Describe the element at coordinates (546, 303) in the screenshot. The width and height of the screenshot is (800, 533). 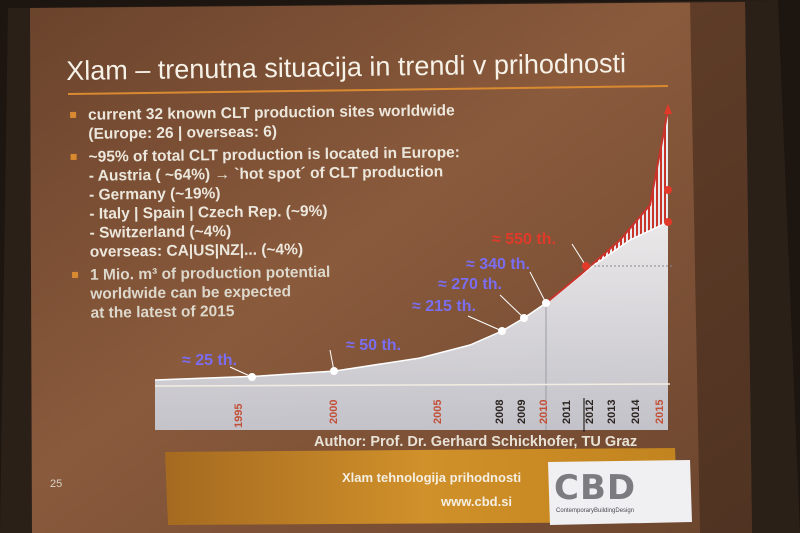
I see `point-2010` at that location.